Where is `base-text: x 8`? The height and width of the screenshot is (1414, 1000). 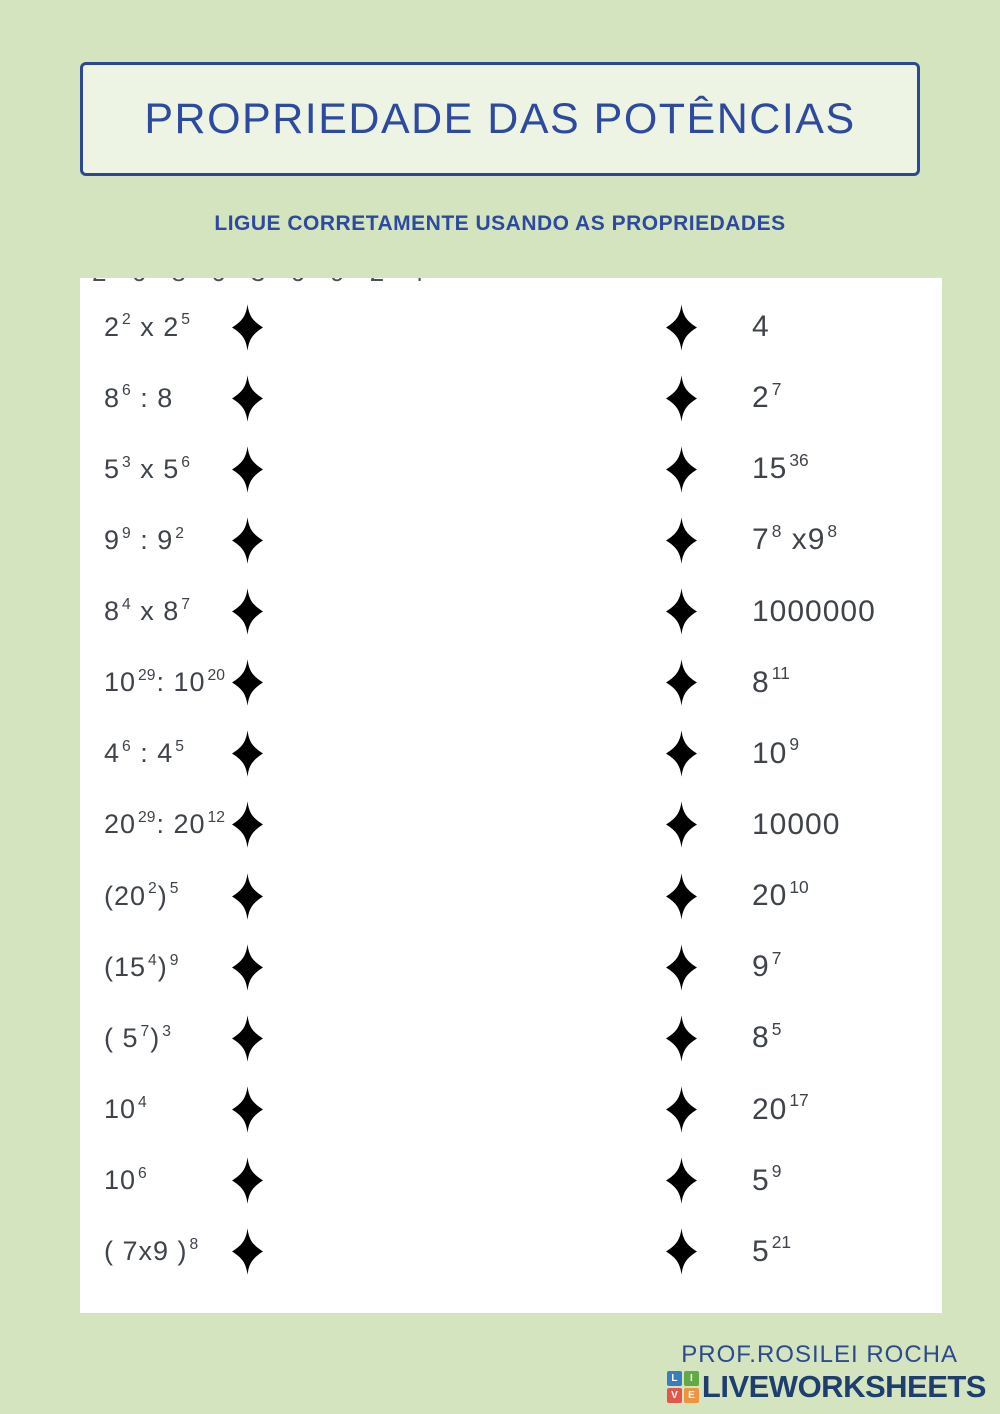 base-text: x 8 is located at coordinates (155, 611).